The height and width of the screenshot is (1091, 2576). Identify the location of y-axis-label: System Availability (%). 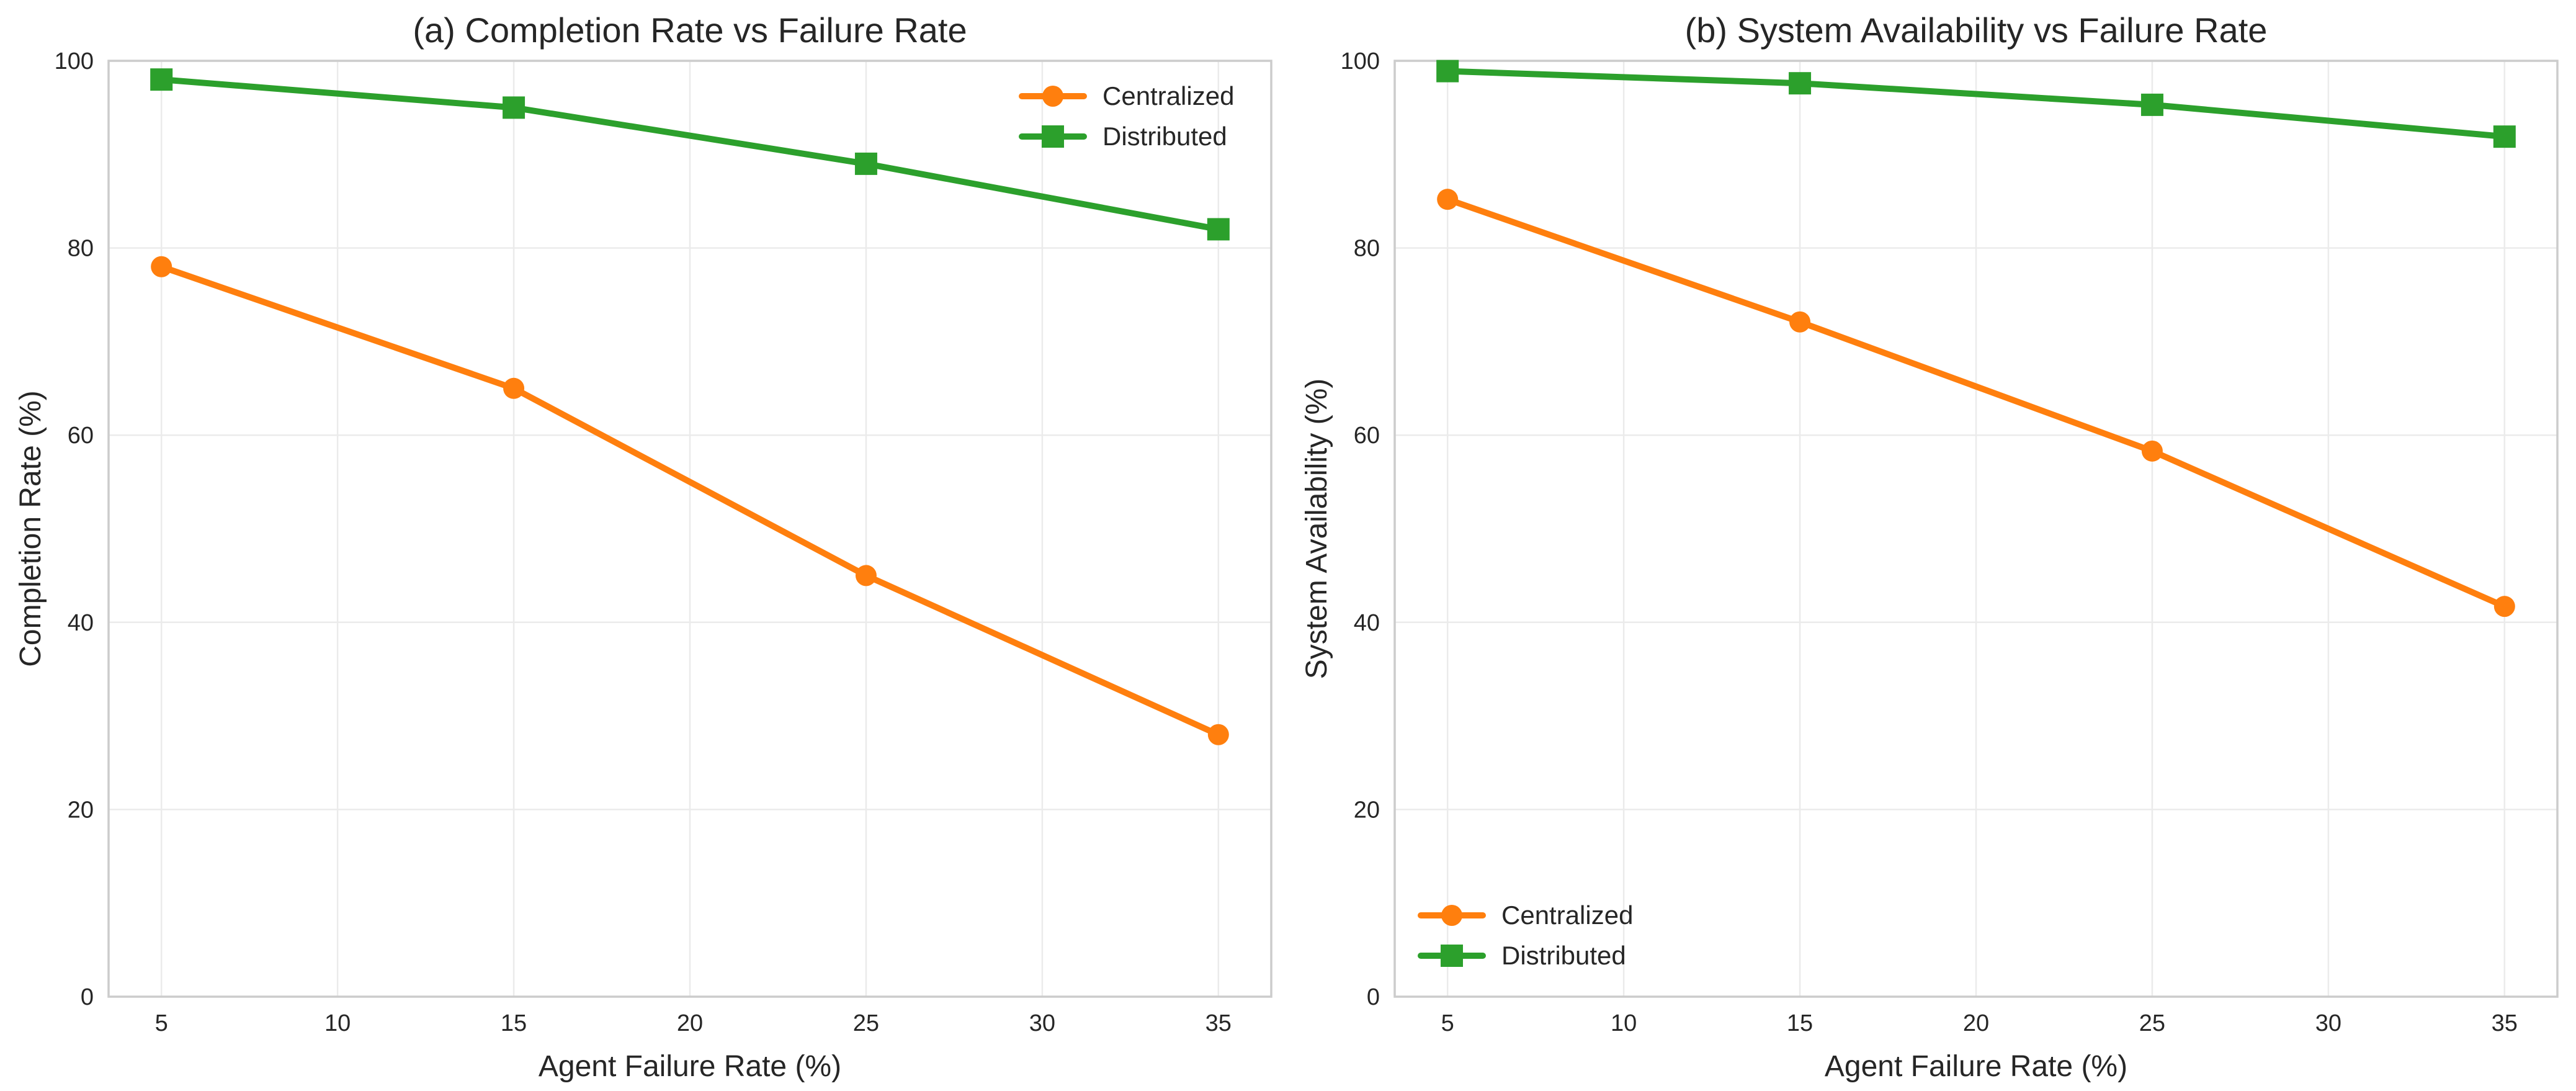
(1316, 530).